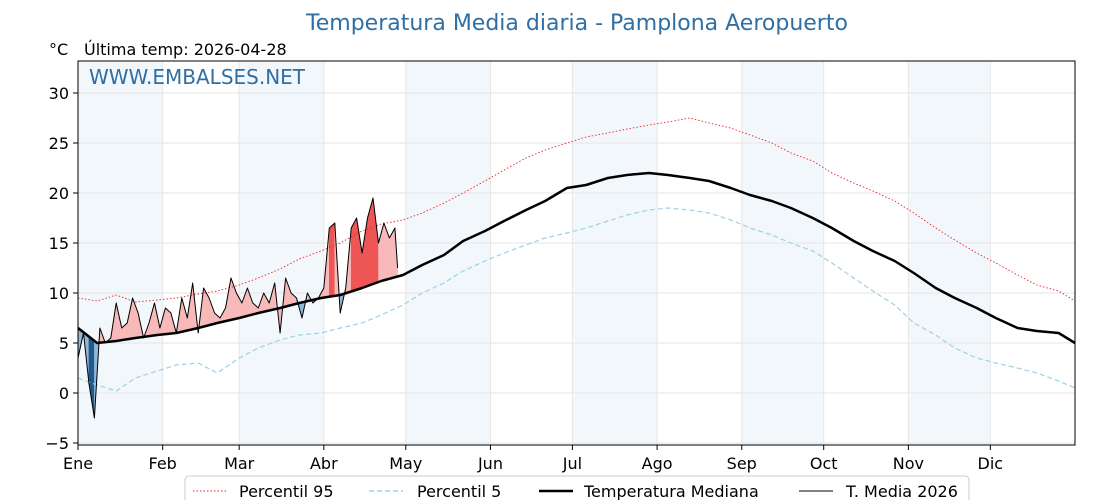 The width and height of the screenshot is (1120, 500). I want to click on x-tick-label: Jul, so click(572, 463).